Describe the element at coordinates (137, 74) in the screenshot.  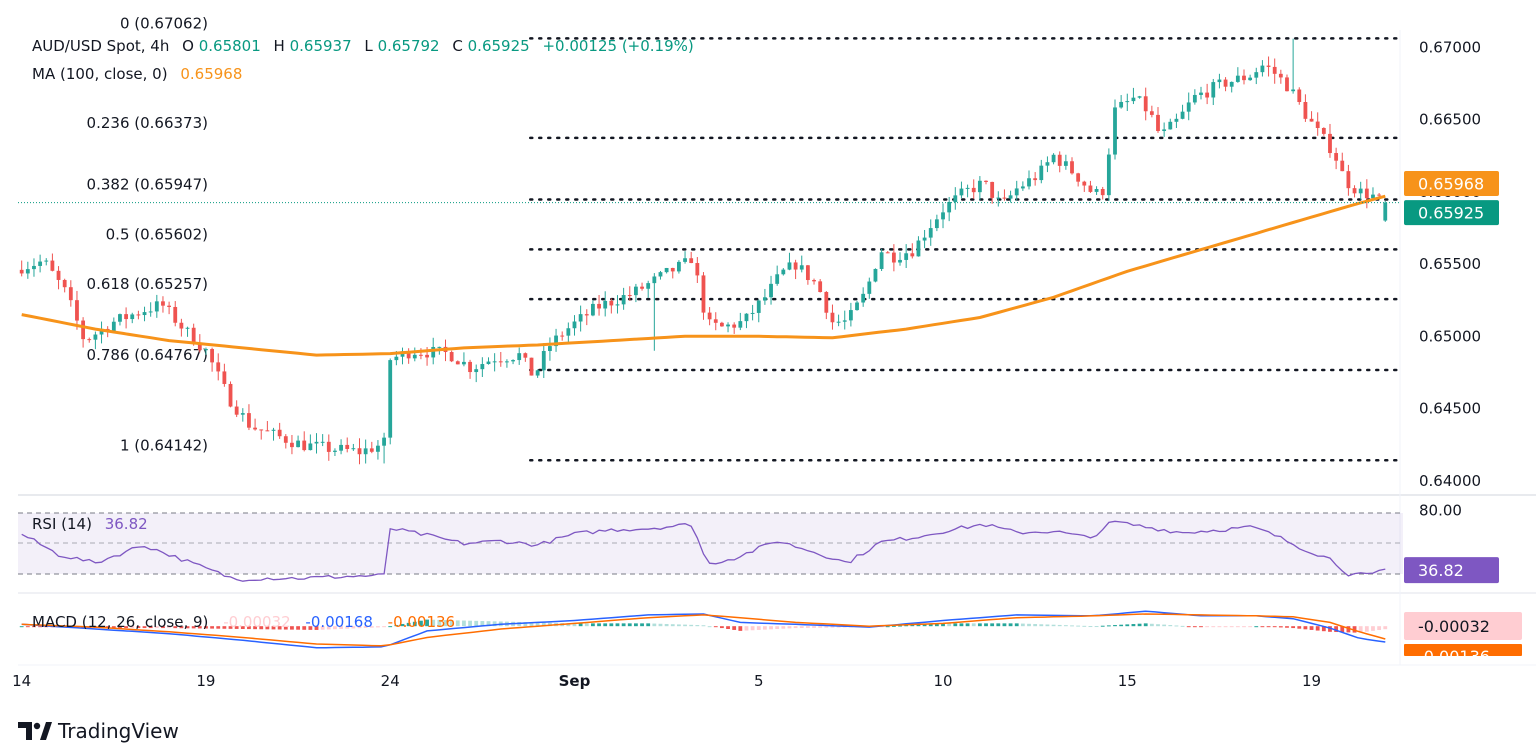
I see `legend-ma: MA (100, close, 0) 0.65968` at that location.